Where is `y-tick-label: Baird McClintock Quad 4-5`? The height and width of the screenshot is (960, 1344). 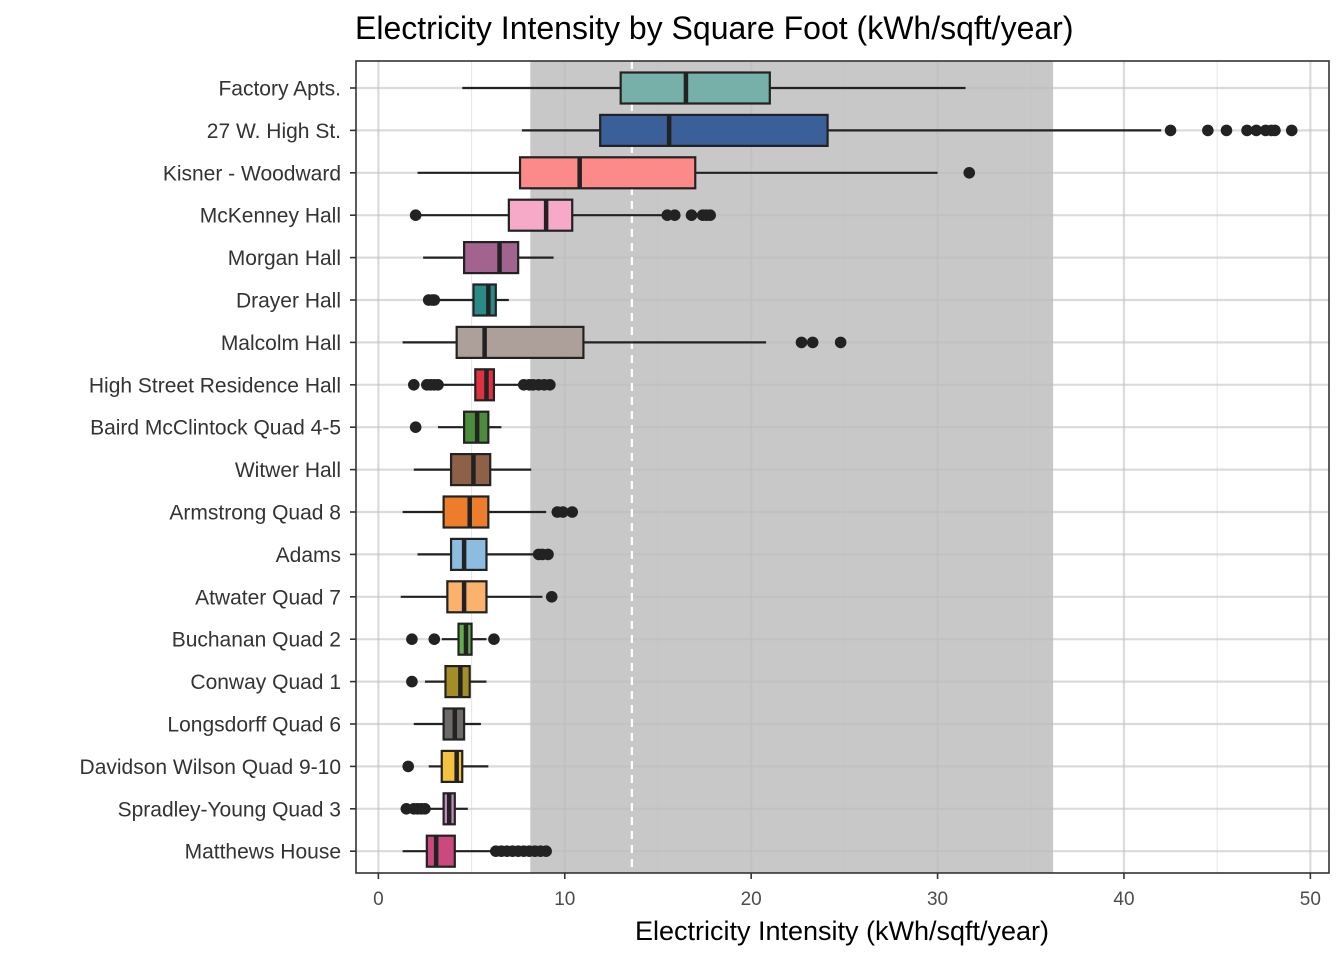
y-tick-label: Baird McClintock Quad 4-5 is located at coordinates (215, 428).